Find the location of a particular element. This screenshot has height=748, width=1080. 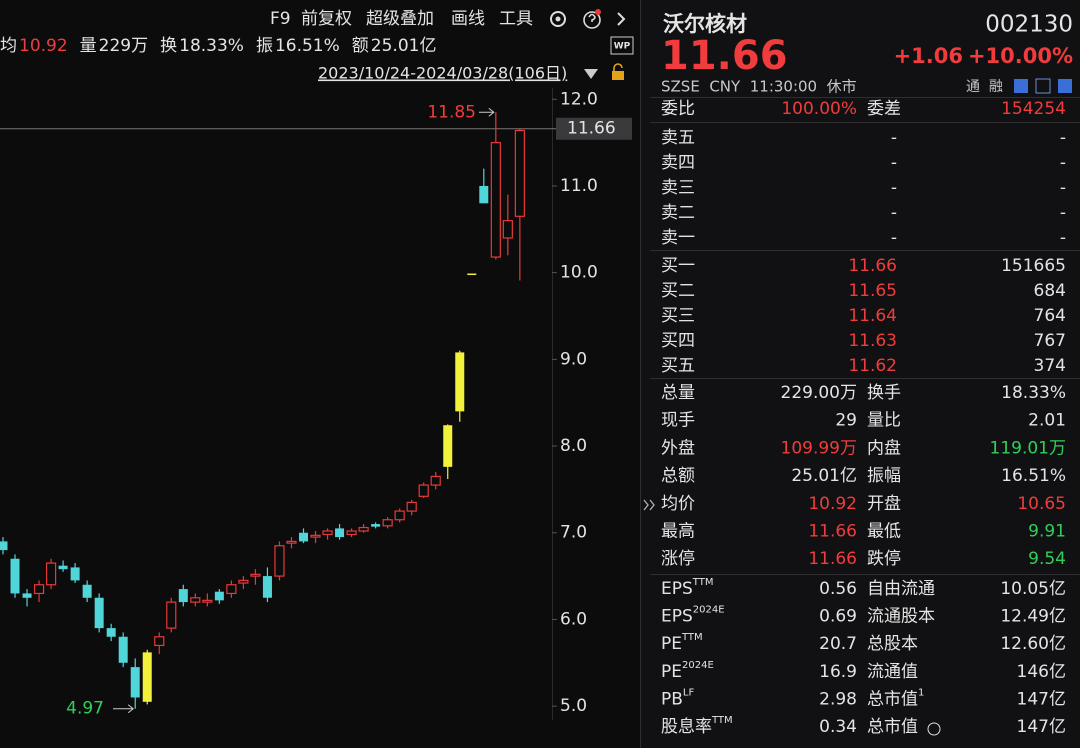

summary-value: 16.51% is located at coordinates (307, 46).